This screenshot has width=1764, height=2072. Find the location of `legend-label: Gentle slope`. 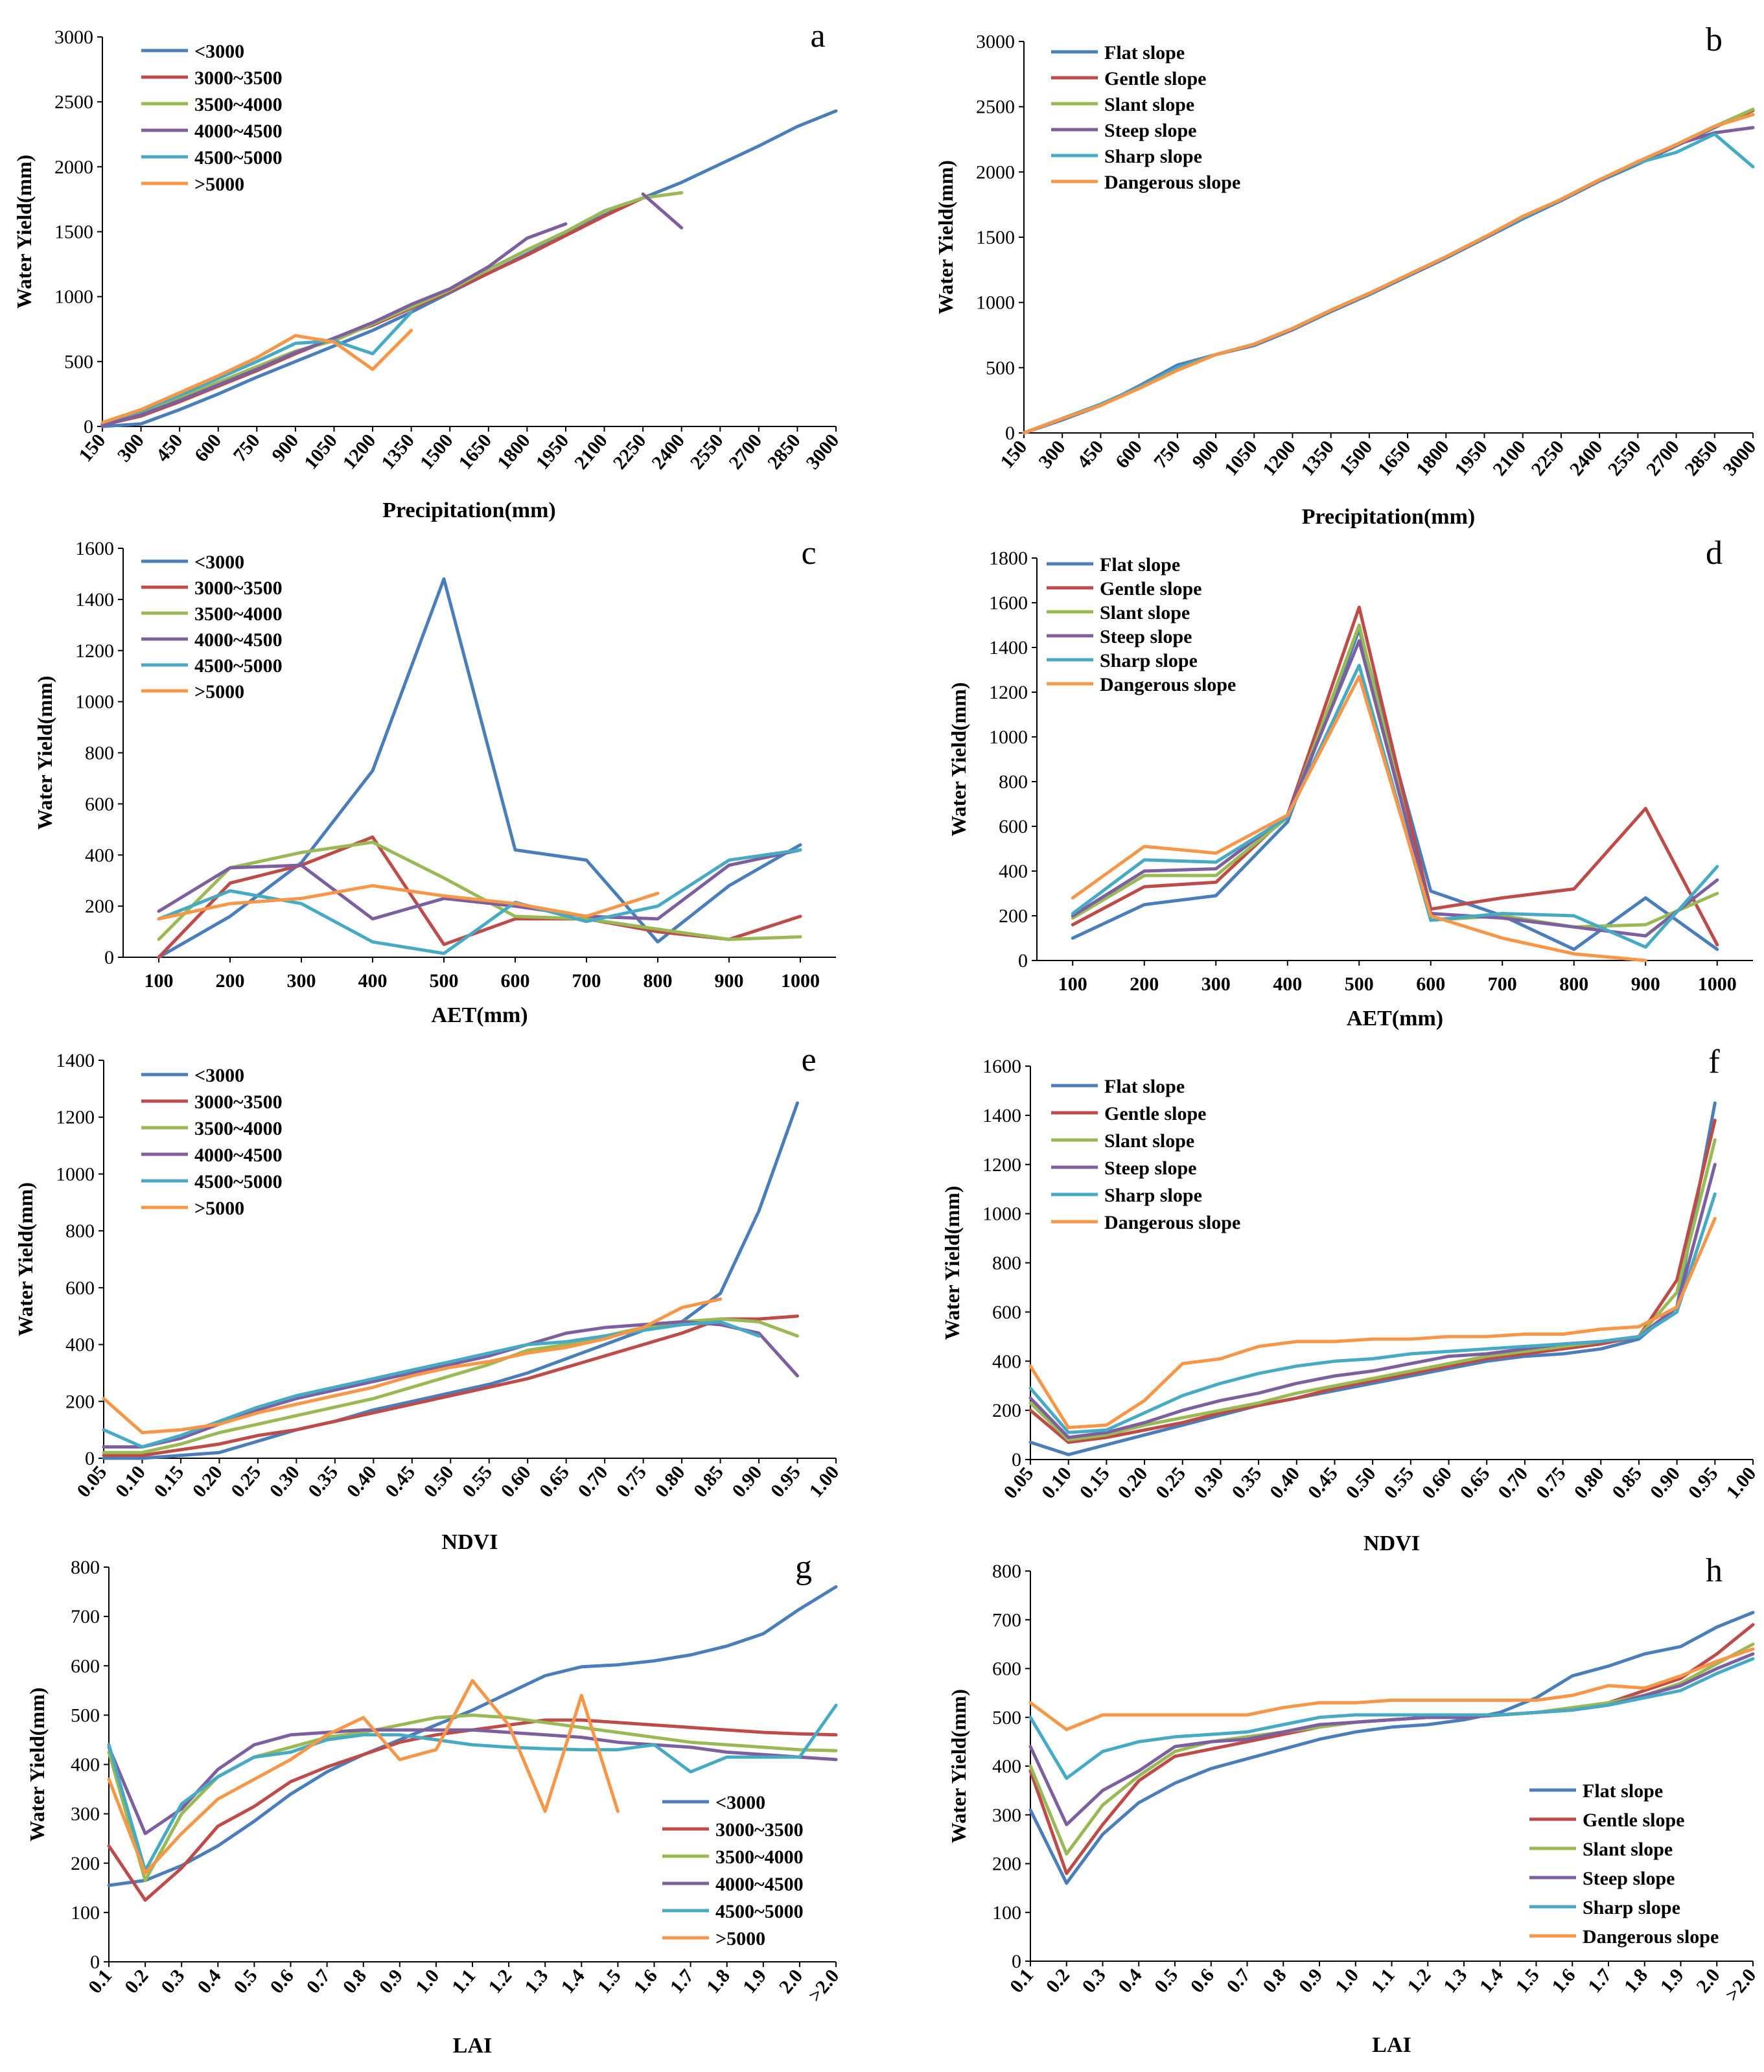

legend-label: Gentle slope is located at coordinates (1155, 78).